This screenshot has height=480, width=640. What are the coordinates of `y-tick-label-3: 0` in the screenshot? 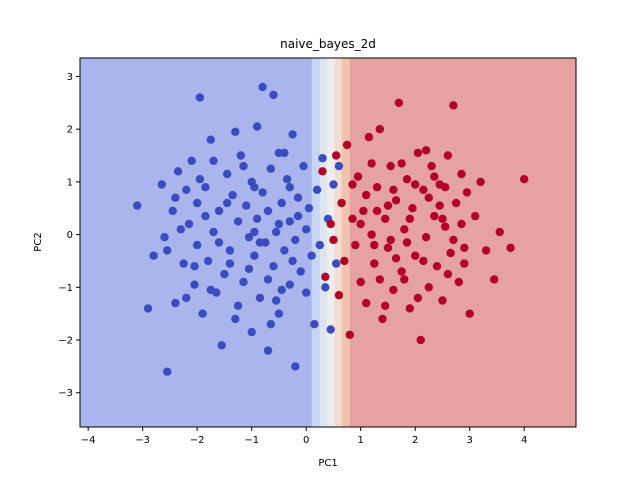 It's located at (70, 235).